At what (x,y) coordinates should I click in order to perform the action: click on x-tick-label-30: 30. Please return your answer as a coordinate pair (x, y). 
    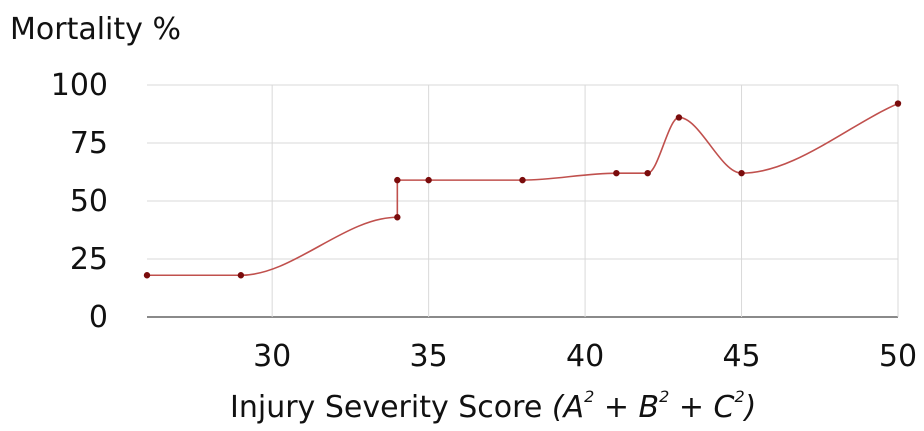
    Looking at the image, I should click on (272, 356).